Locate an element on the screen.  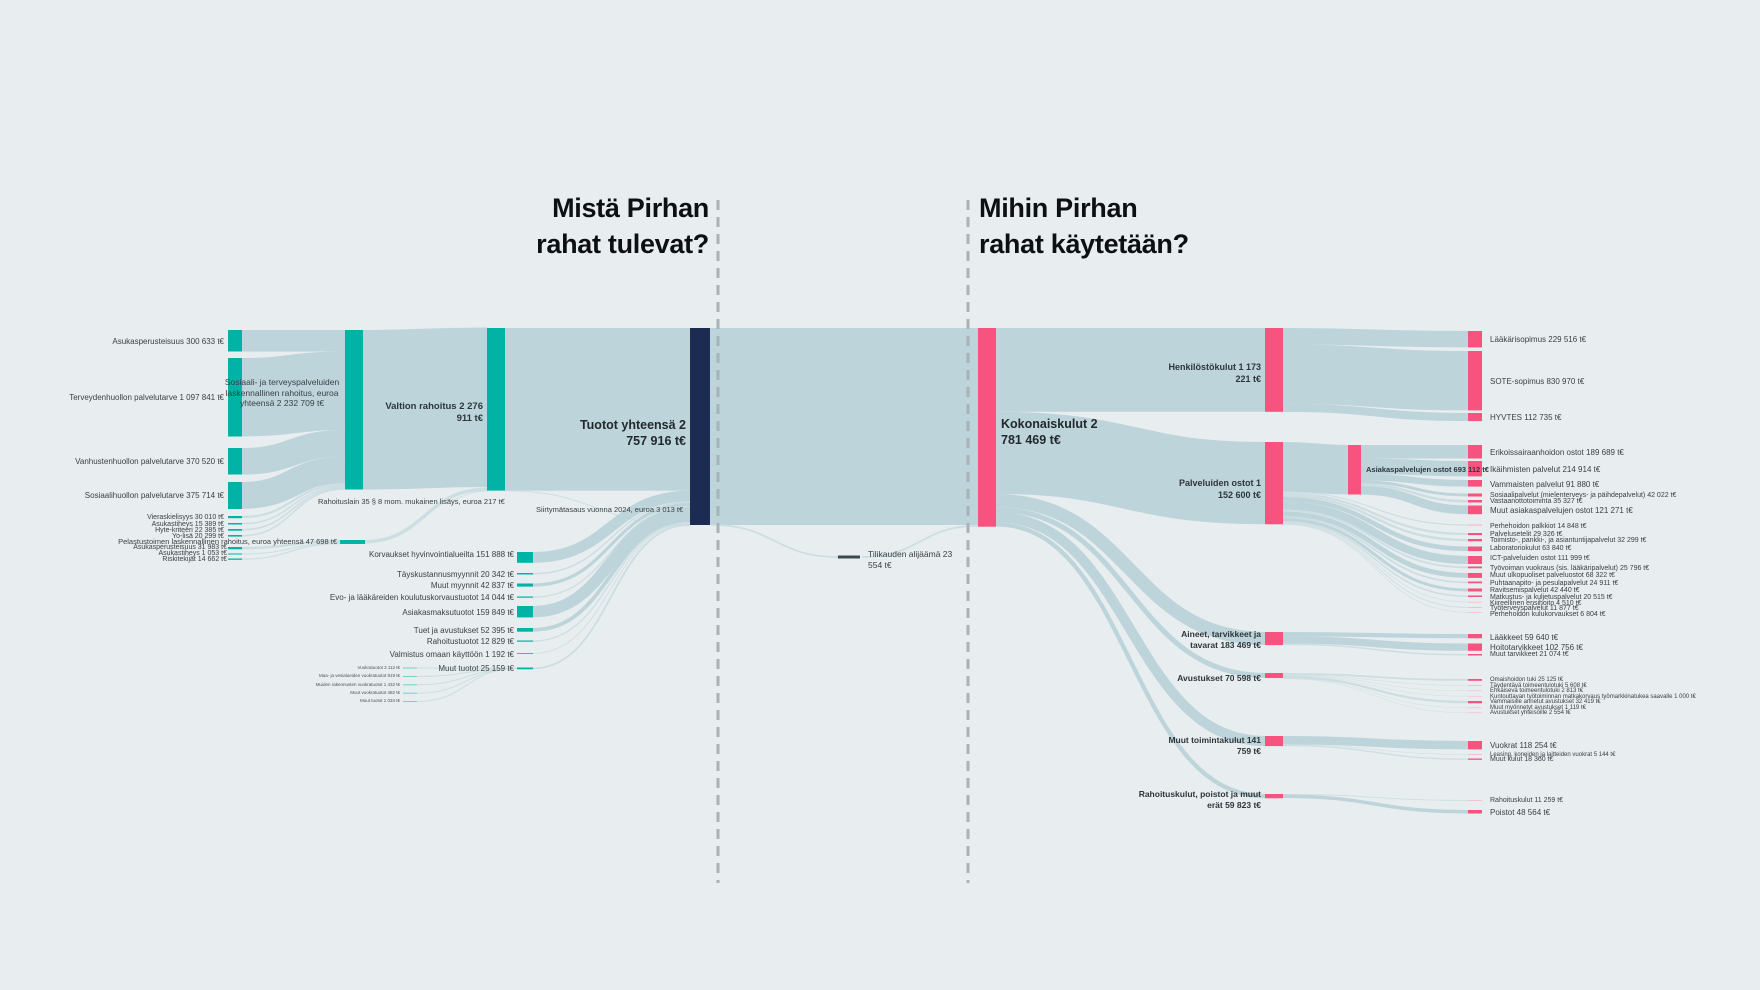
node-asiakaspalvelujen-ostot is located at coordinates (1354, 470).